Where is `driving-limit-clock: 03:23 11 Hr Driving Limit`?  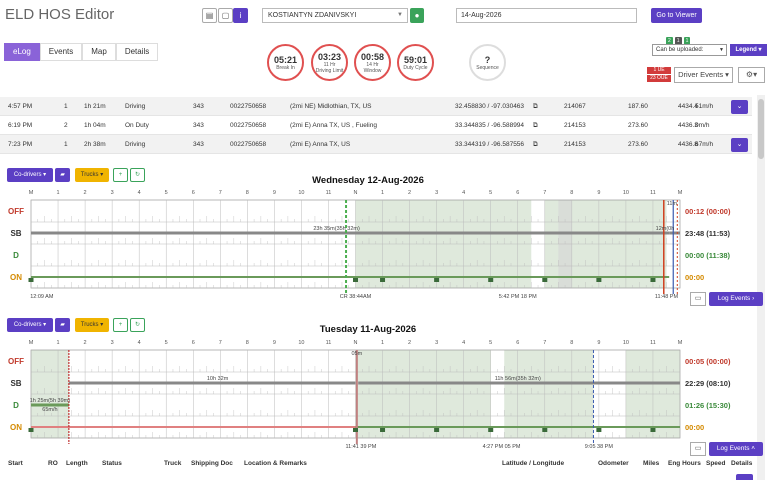
driving-limit-clock: 03:23 11 Hr Driving Limit is located at coordinates (329, 62).